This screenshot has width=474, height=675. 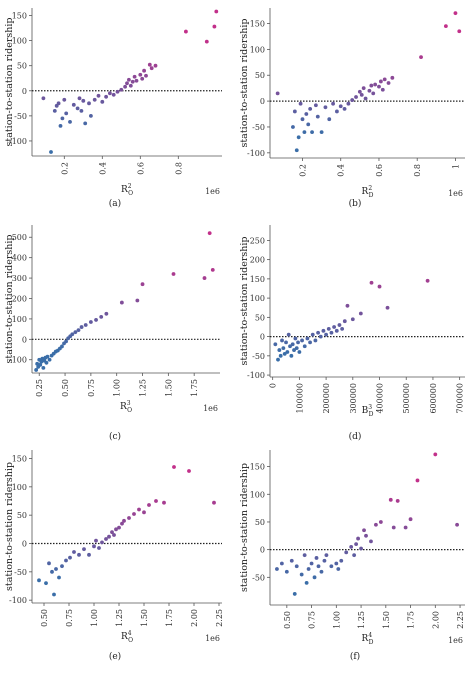 I want to click on x-tick-label: 1, so click(x=455, y=166).